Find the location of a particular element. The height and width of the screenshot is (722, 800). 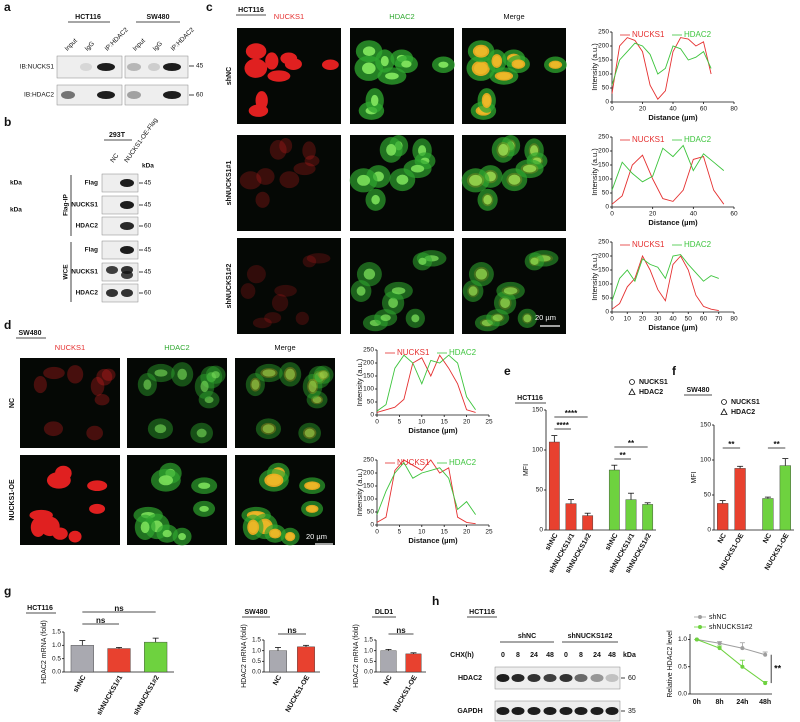

legend-marker is located at coordinates (724, 411).